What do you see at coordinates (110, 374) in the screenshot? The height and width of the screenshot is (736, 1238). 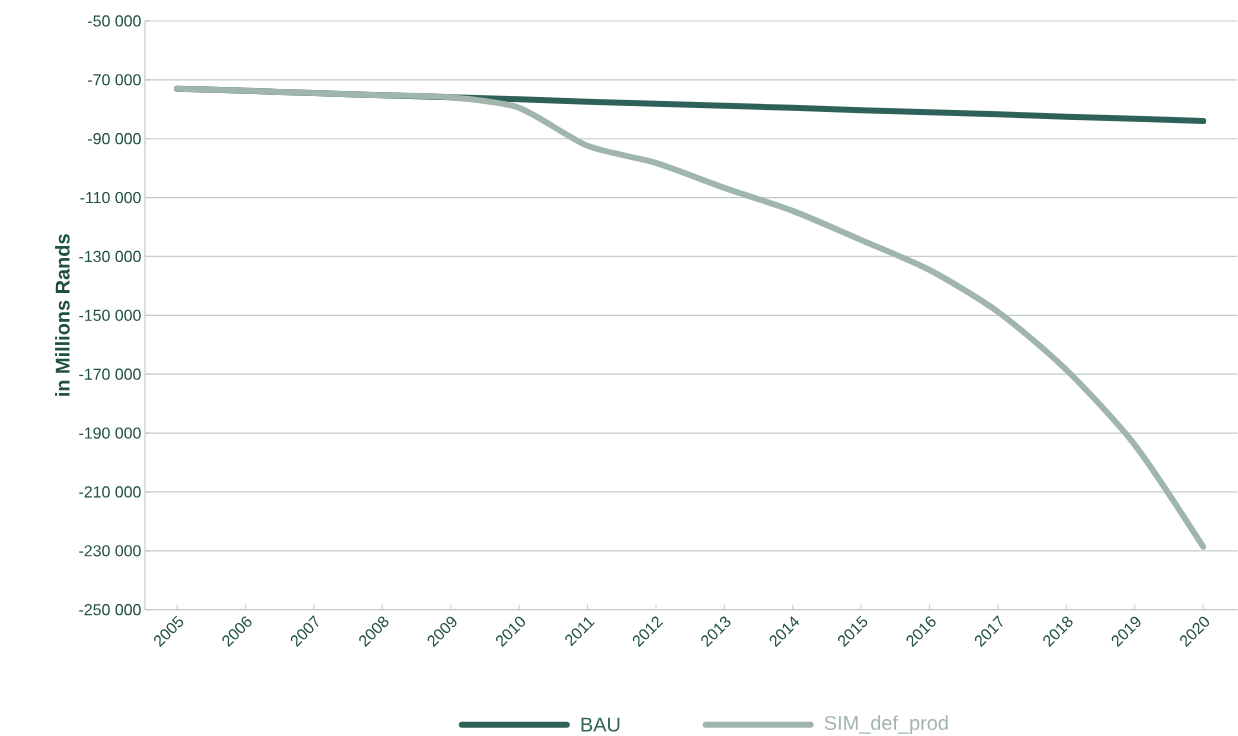 I see `y-tick-label: -170 000` at bounding box center [110, 374].